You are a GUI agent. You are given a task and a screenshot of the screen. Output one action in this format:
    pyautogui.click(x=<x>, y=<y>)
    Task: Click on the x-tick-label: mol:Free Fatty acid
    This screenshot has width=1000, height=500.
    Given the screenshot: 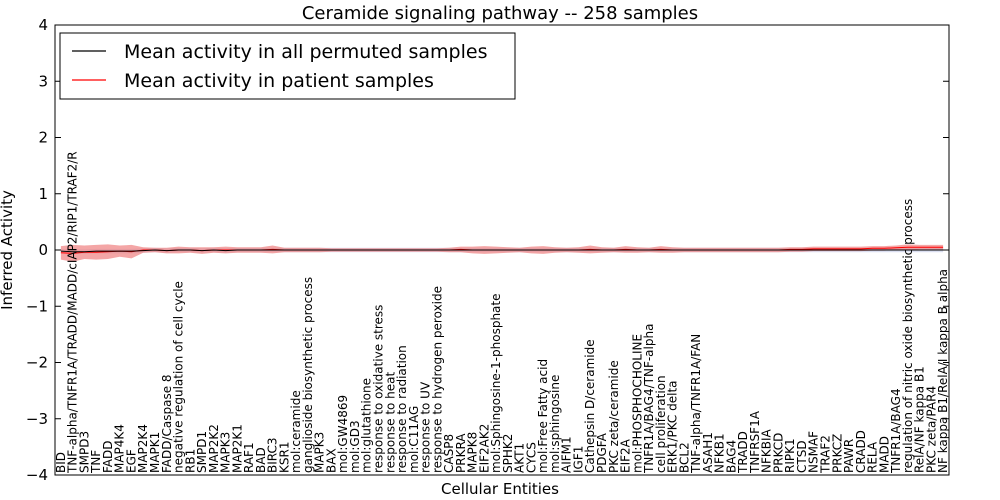 What is the action you would take?
    pyautogui.click(x=543, y=416)
    